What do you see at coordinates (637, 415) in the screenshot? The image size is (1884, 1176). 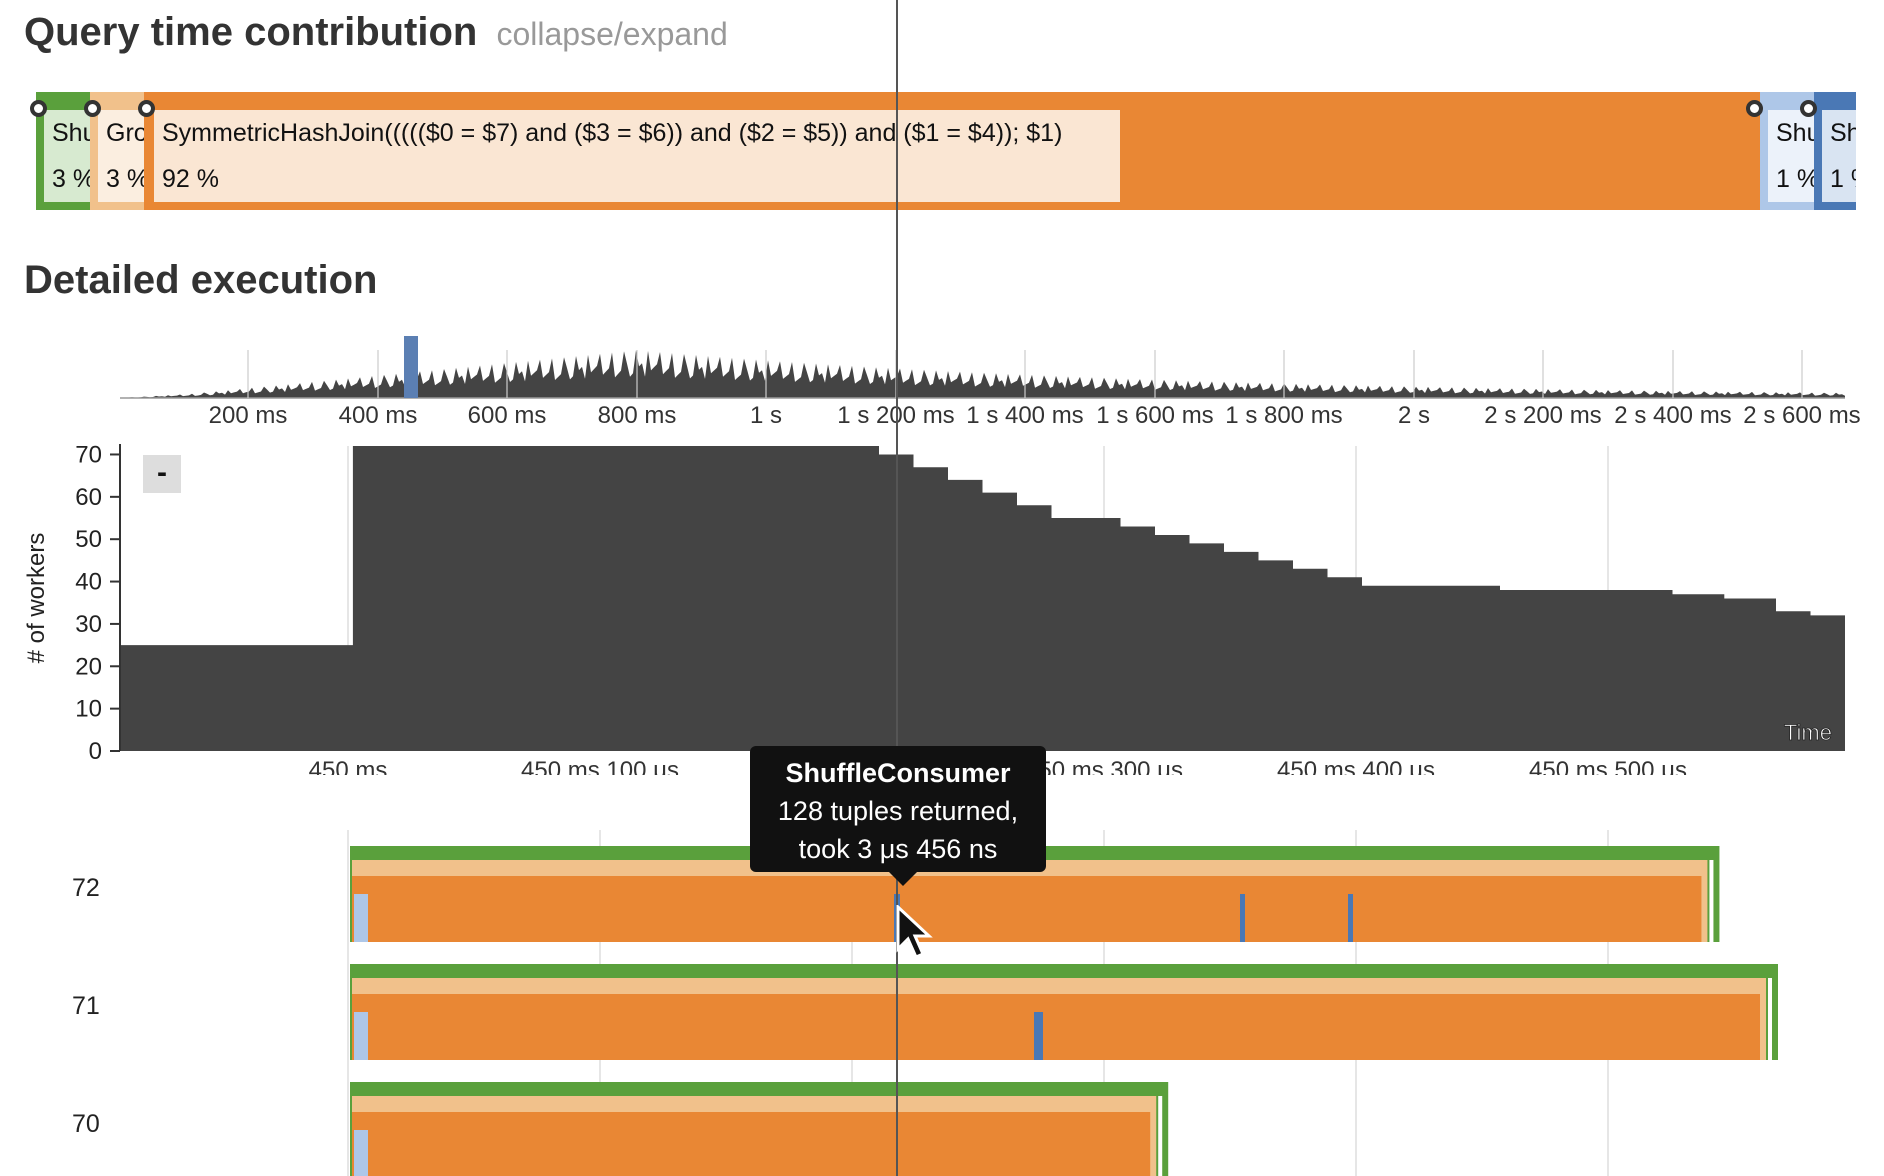 I see `overview-tick-label: 800 ms` at bounding box center [637, 415].